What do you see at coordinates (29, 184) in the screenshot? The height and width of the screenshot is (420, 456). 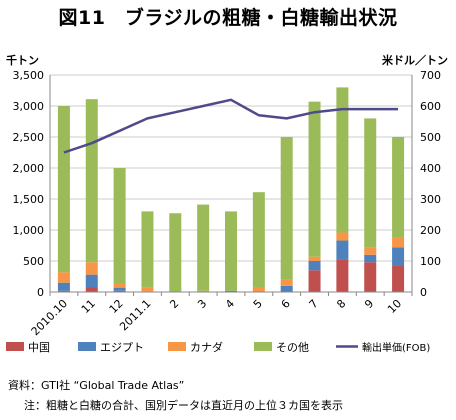 I see `left-axis-ticks: 0 500 1,000 1,500 2,000 2,500 3,000 3,500` at bounding box center [29, 184].